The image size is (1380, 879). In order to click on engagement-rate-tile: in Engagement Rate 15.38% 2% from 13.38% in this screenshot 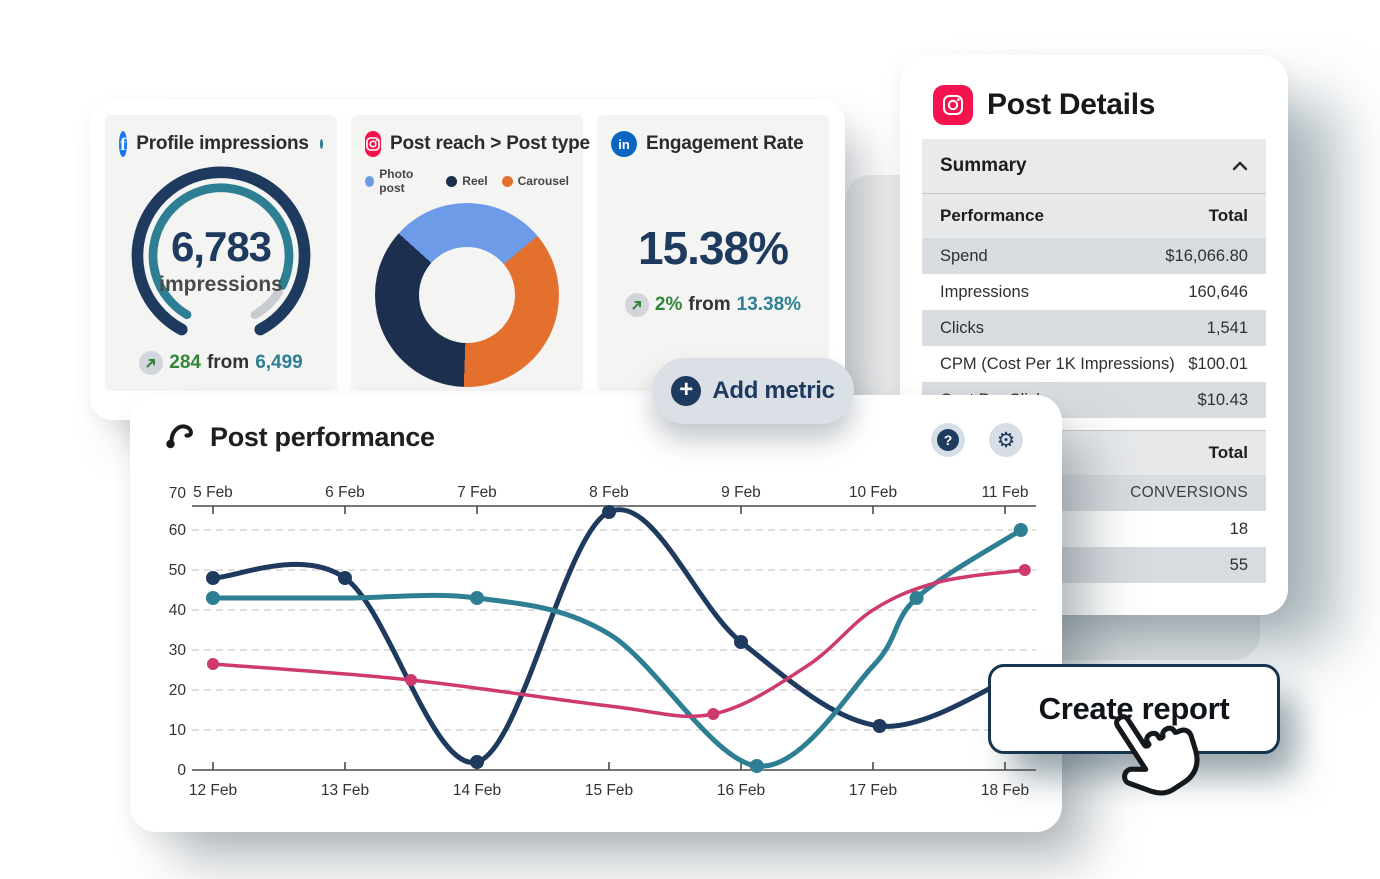, I will do `click(713, 253)`.